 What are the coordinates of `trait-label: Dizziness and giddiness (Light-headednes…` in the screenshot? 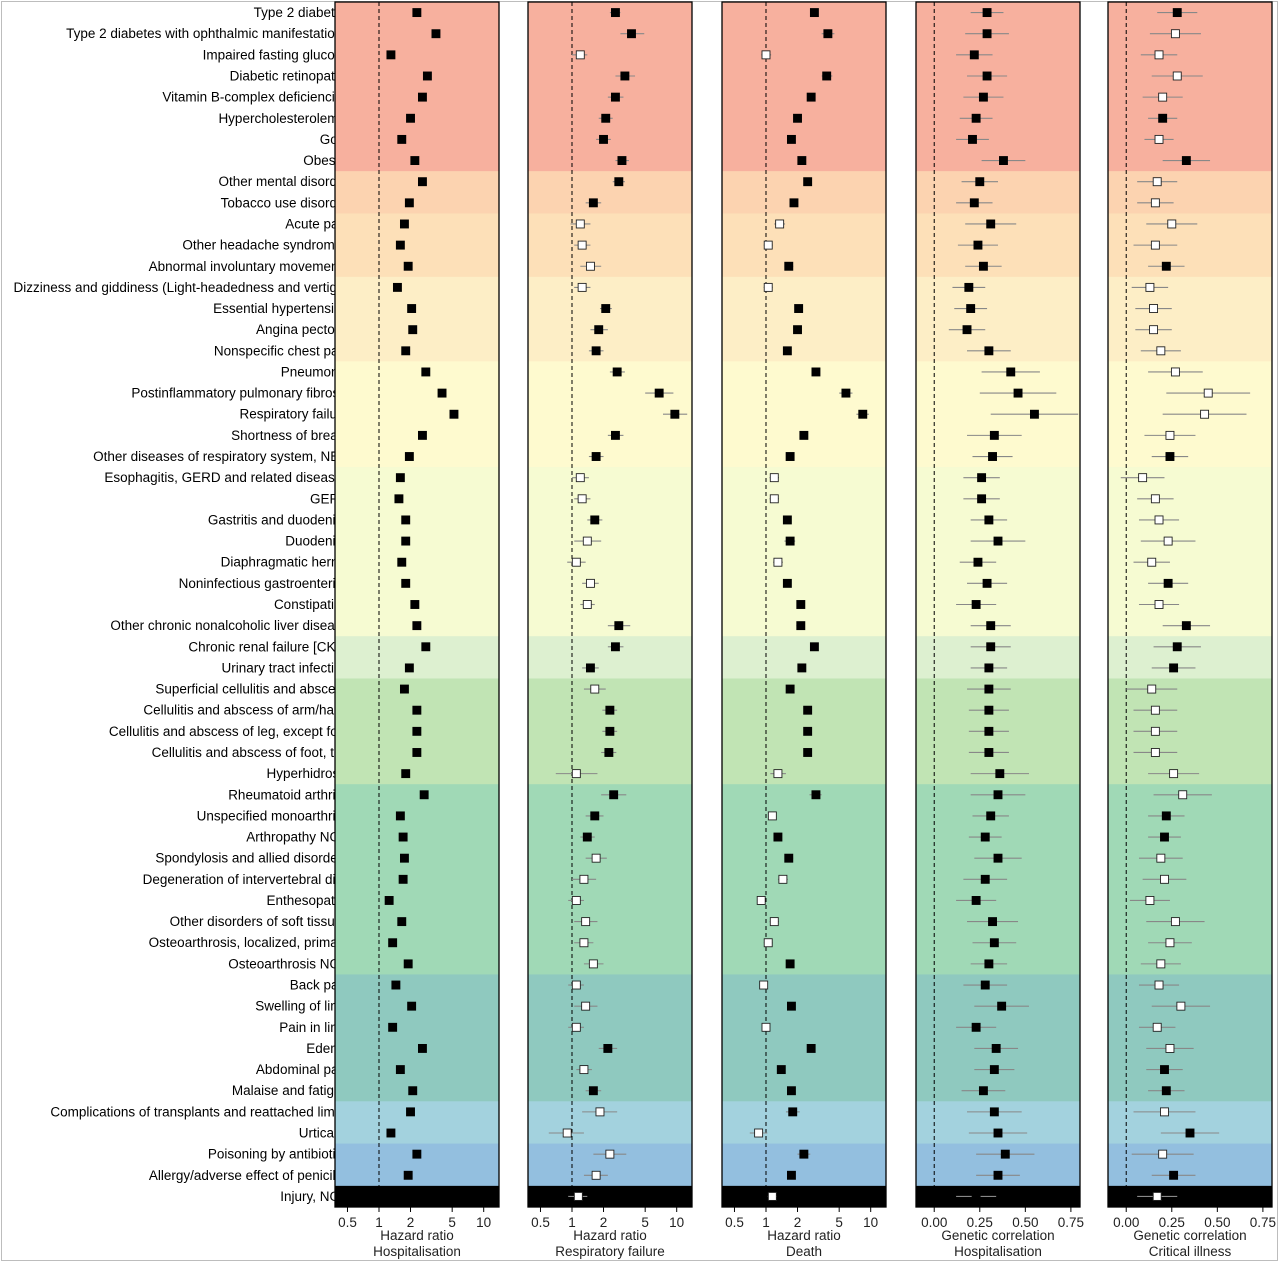 It's located at (181, 287).